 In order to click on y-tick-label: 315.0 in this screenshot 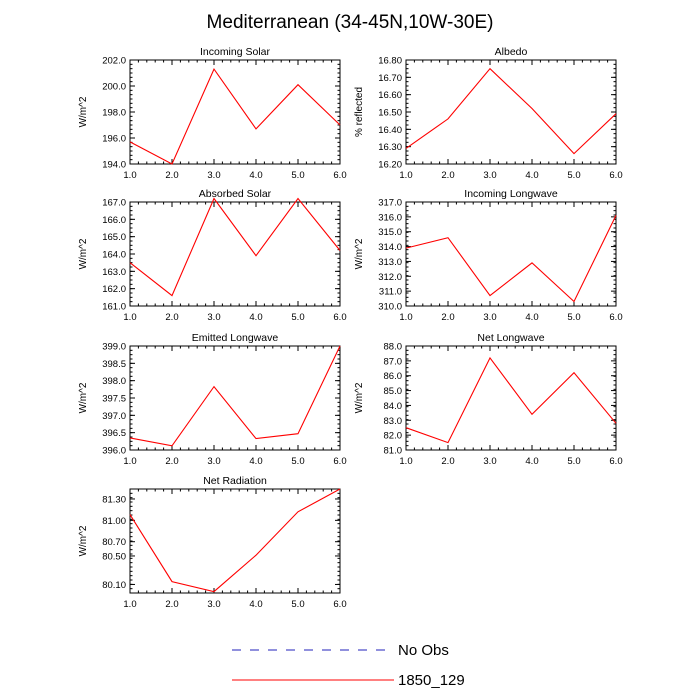, I will do `click(390, 232)`.